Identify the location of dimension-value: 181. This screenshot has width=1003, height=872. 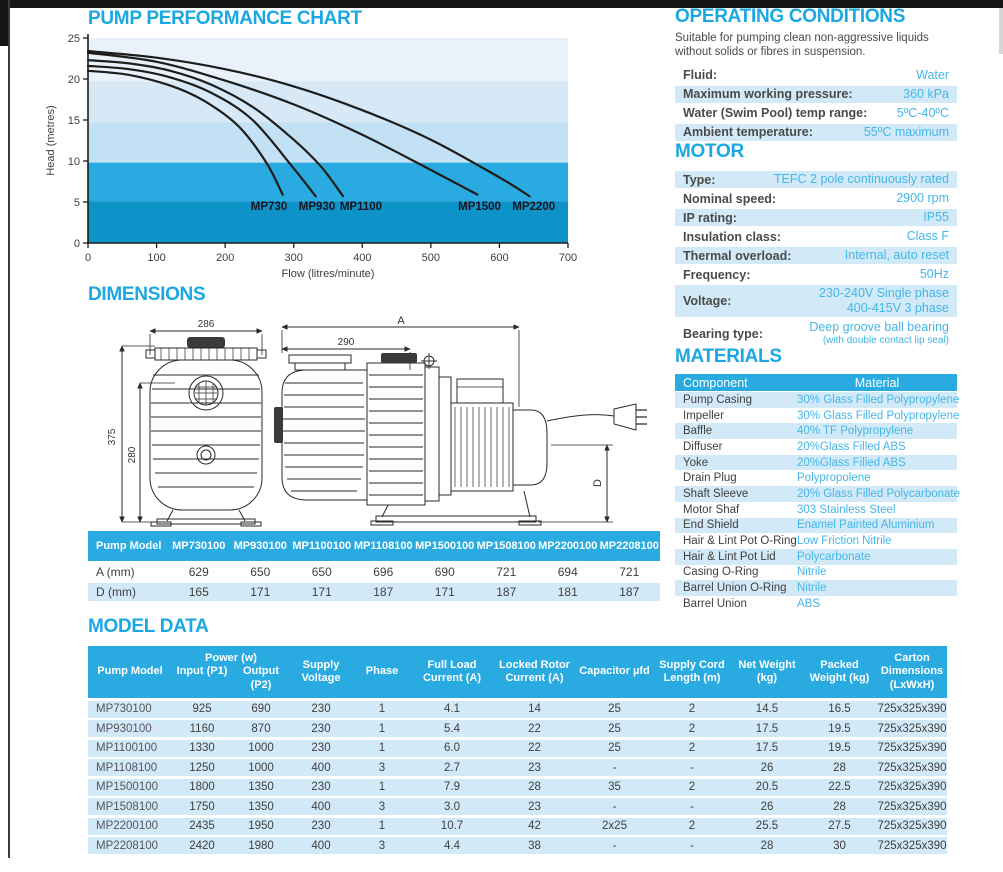
(567, 592).